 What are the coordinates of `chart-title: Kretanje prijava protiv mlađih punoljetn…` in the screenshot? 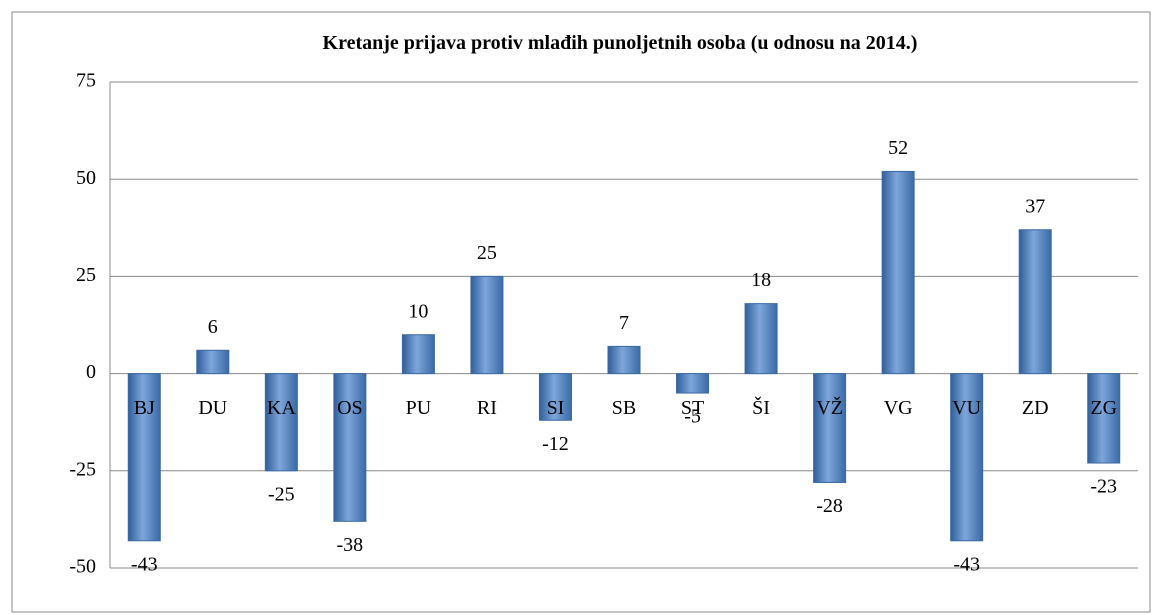 It's located at (620, 43).